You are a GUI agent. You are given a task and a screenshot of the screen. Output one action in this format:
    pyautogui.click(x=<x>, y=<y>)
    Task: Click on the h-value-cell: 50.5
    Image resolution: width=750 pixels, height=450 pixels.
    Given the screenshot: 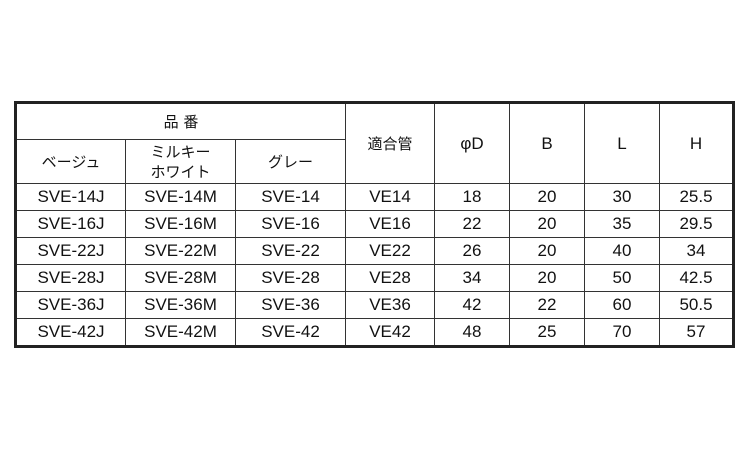 What is the action you would take?
    pyautogui.click(x=696, y=305)
    